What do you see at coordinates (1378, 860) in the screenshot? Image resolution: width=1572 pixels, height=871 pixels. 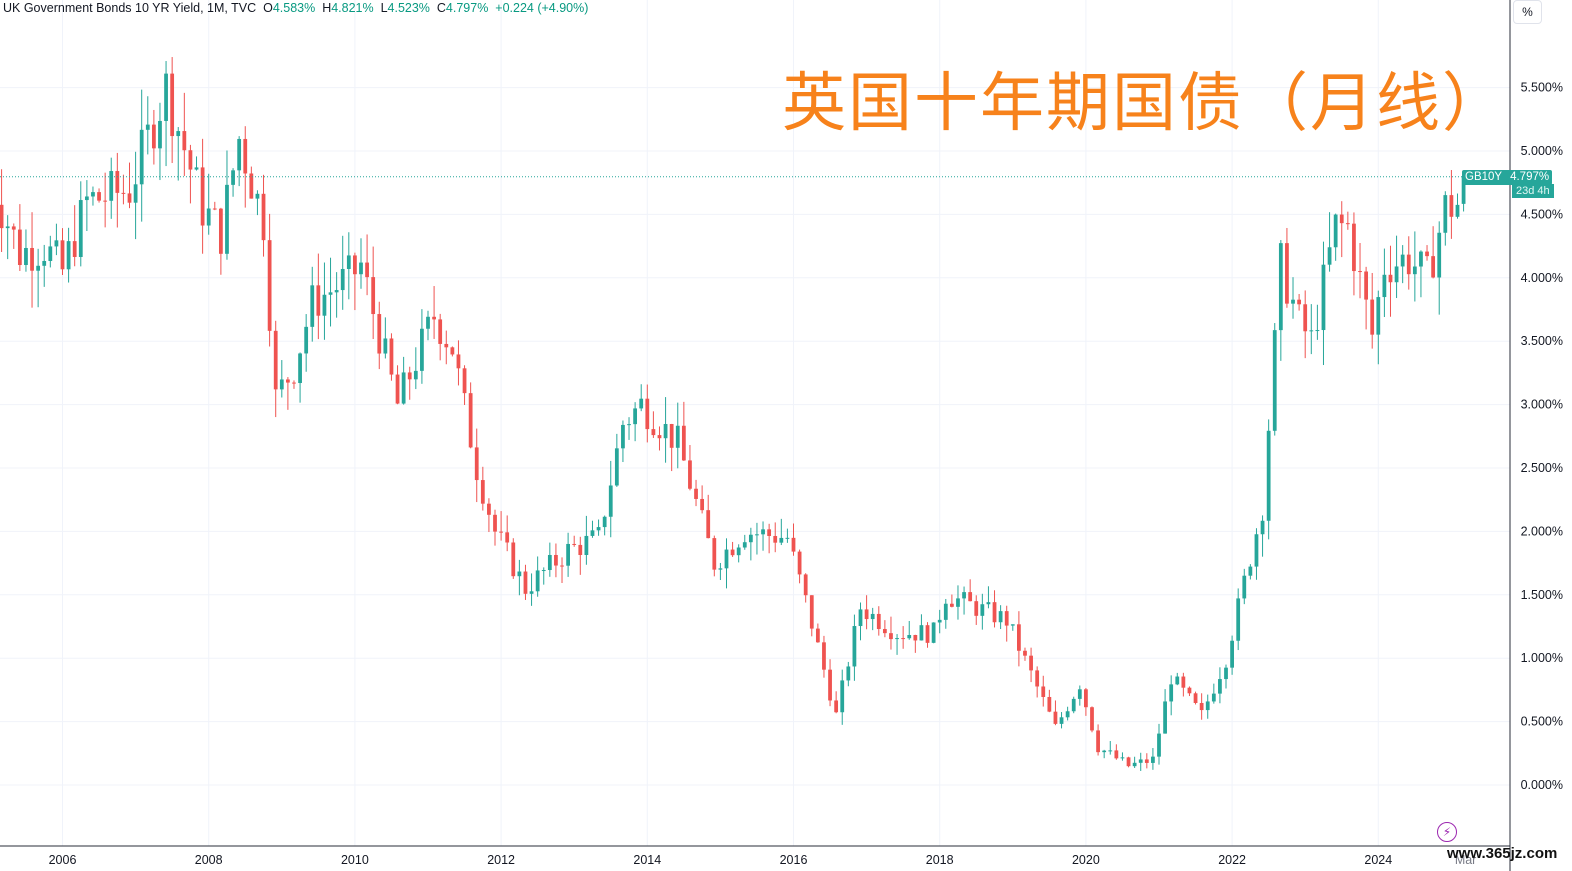 I see `x-tick-label: 2024` at bounding box center [1378, 860].